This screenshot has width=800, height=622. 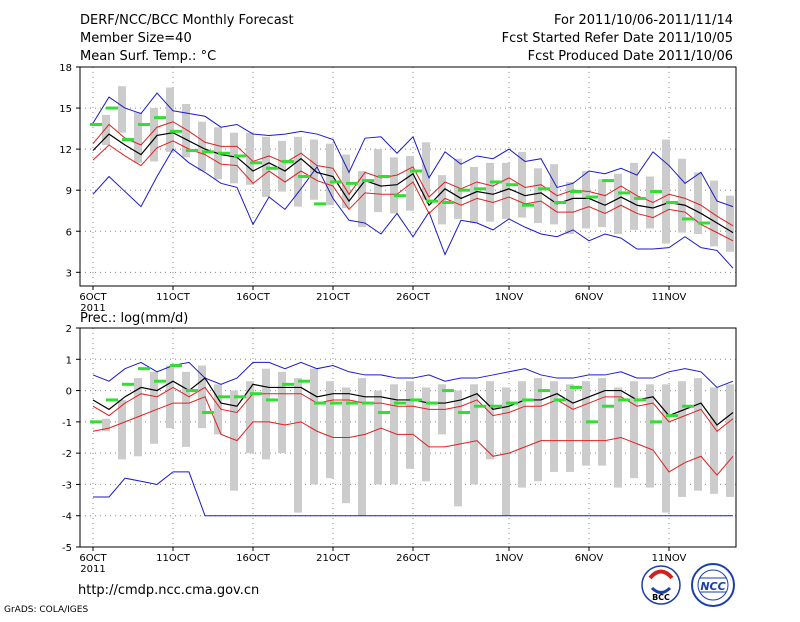 What do you see at coordinates (134, 318) in the screenshot?
I see `precip-label: Prec.: log(mm/d)` at bounding box center [134, 318].